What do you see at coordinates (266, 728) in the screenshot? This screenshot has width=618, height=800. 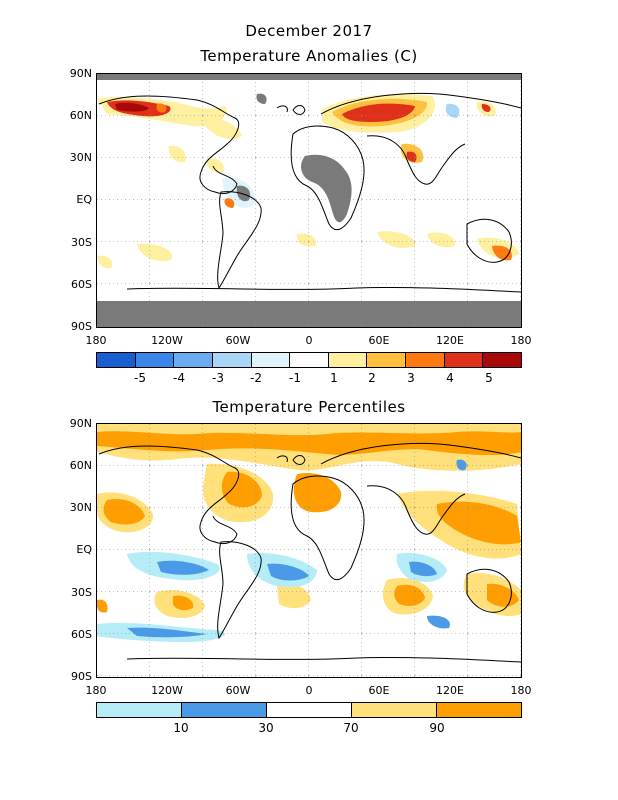 I see `percentile-legend-label: 30` at bounding box center [266, 728].